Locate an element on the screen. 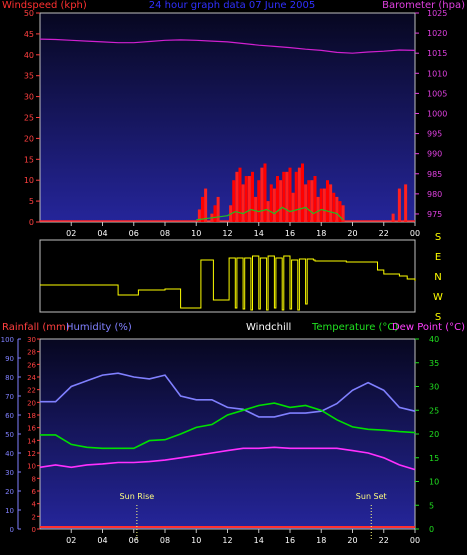 The width and height of the screenshot is (467, 555). temp-tick-label: 40 is located at coordinates (434, 339).